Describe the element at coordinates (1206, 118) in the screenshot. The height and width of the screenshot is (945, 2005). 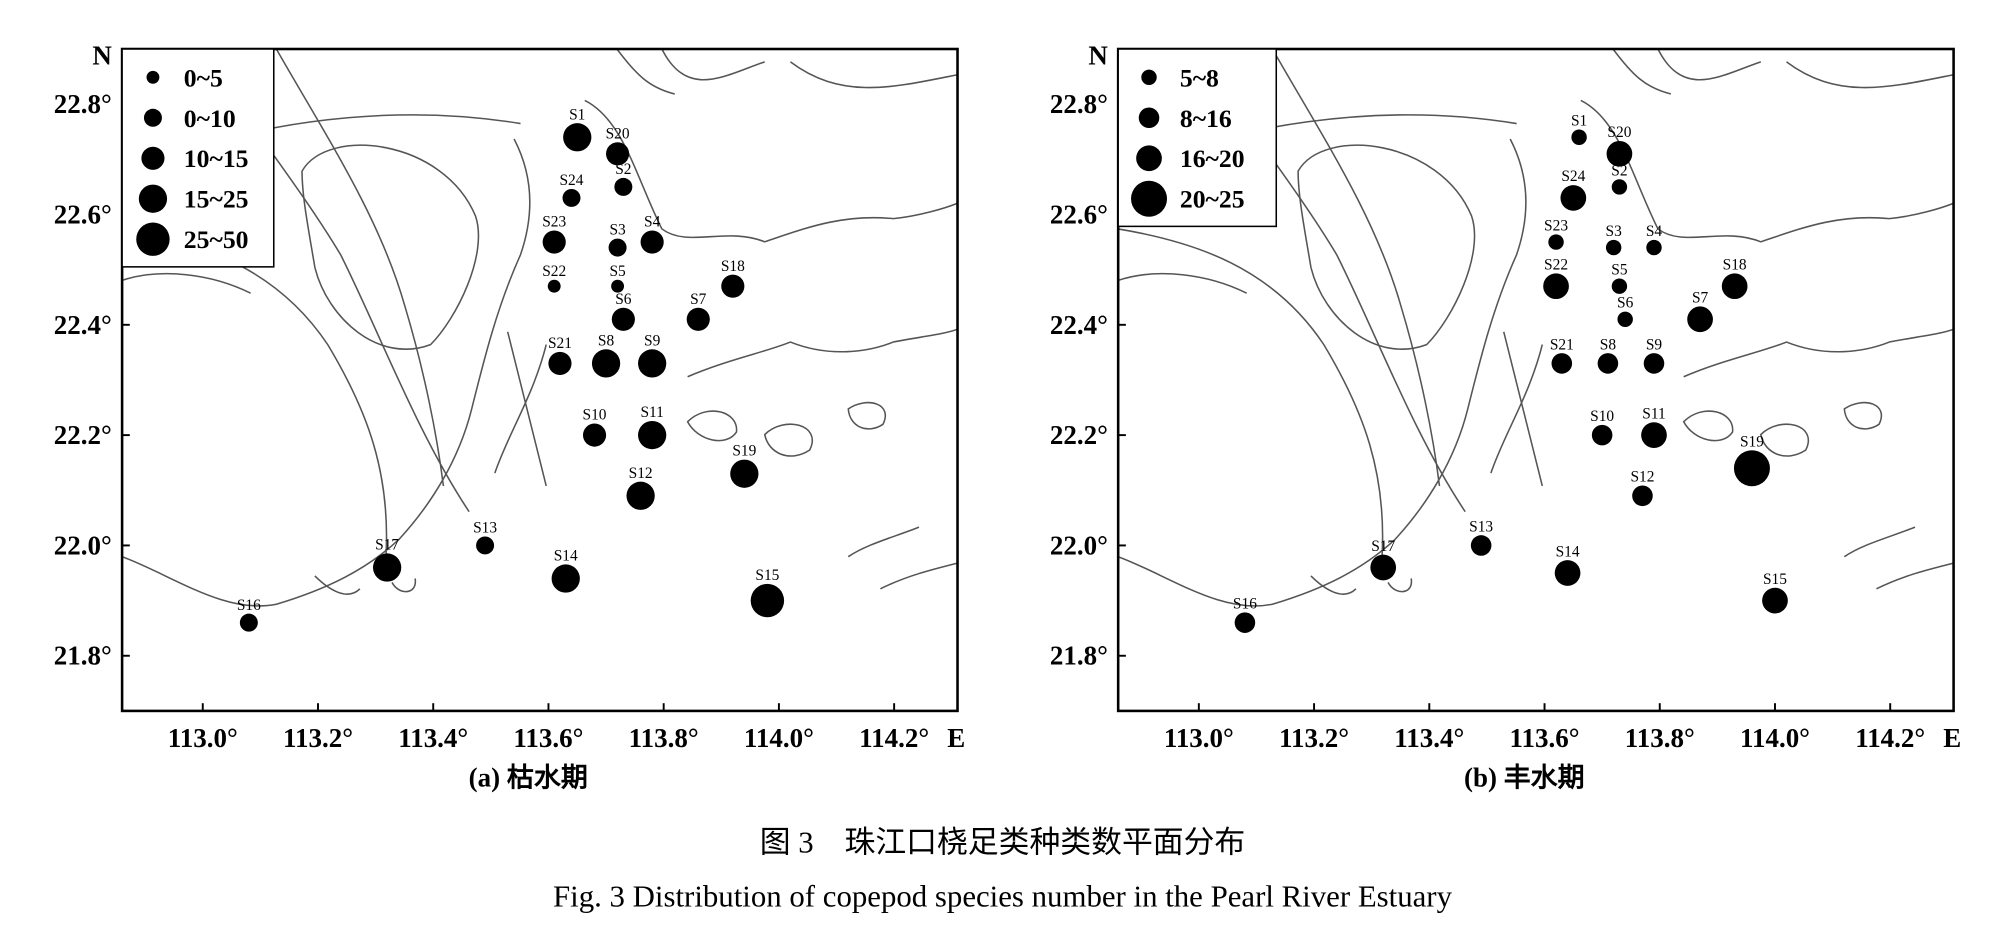
I see `legend-label: 8~16` at that location.